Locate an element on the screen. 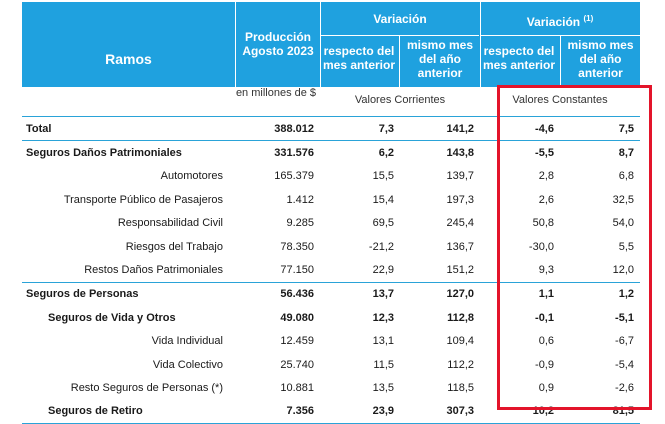  cell-corr-mes: 7,3 is located at coordinates (360, 128).